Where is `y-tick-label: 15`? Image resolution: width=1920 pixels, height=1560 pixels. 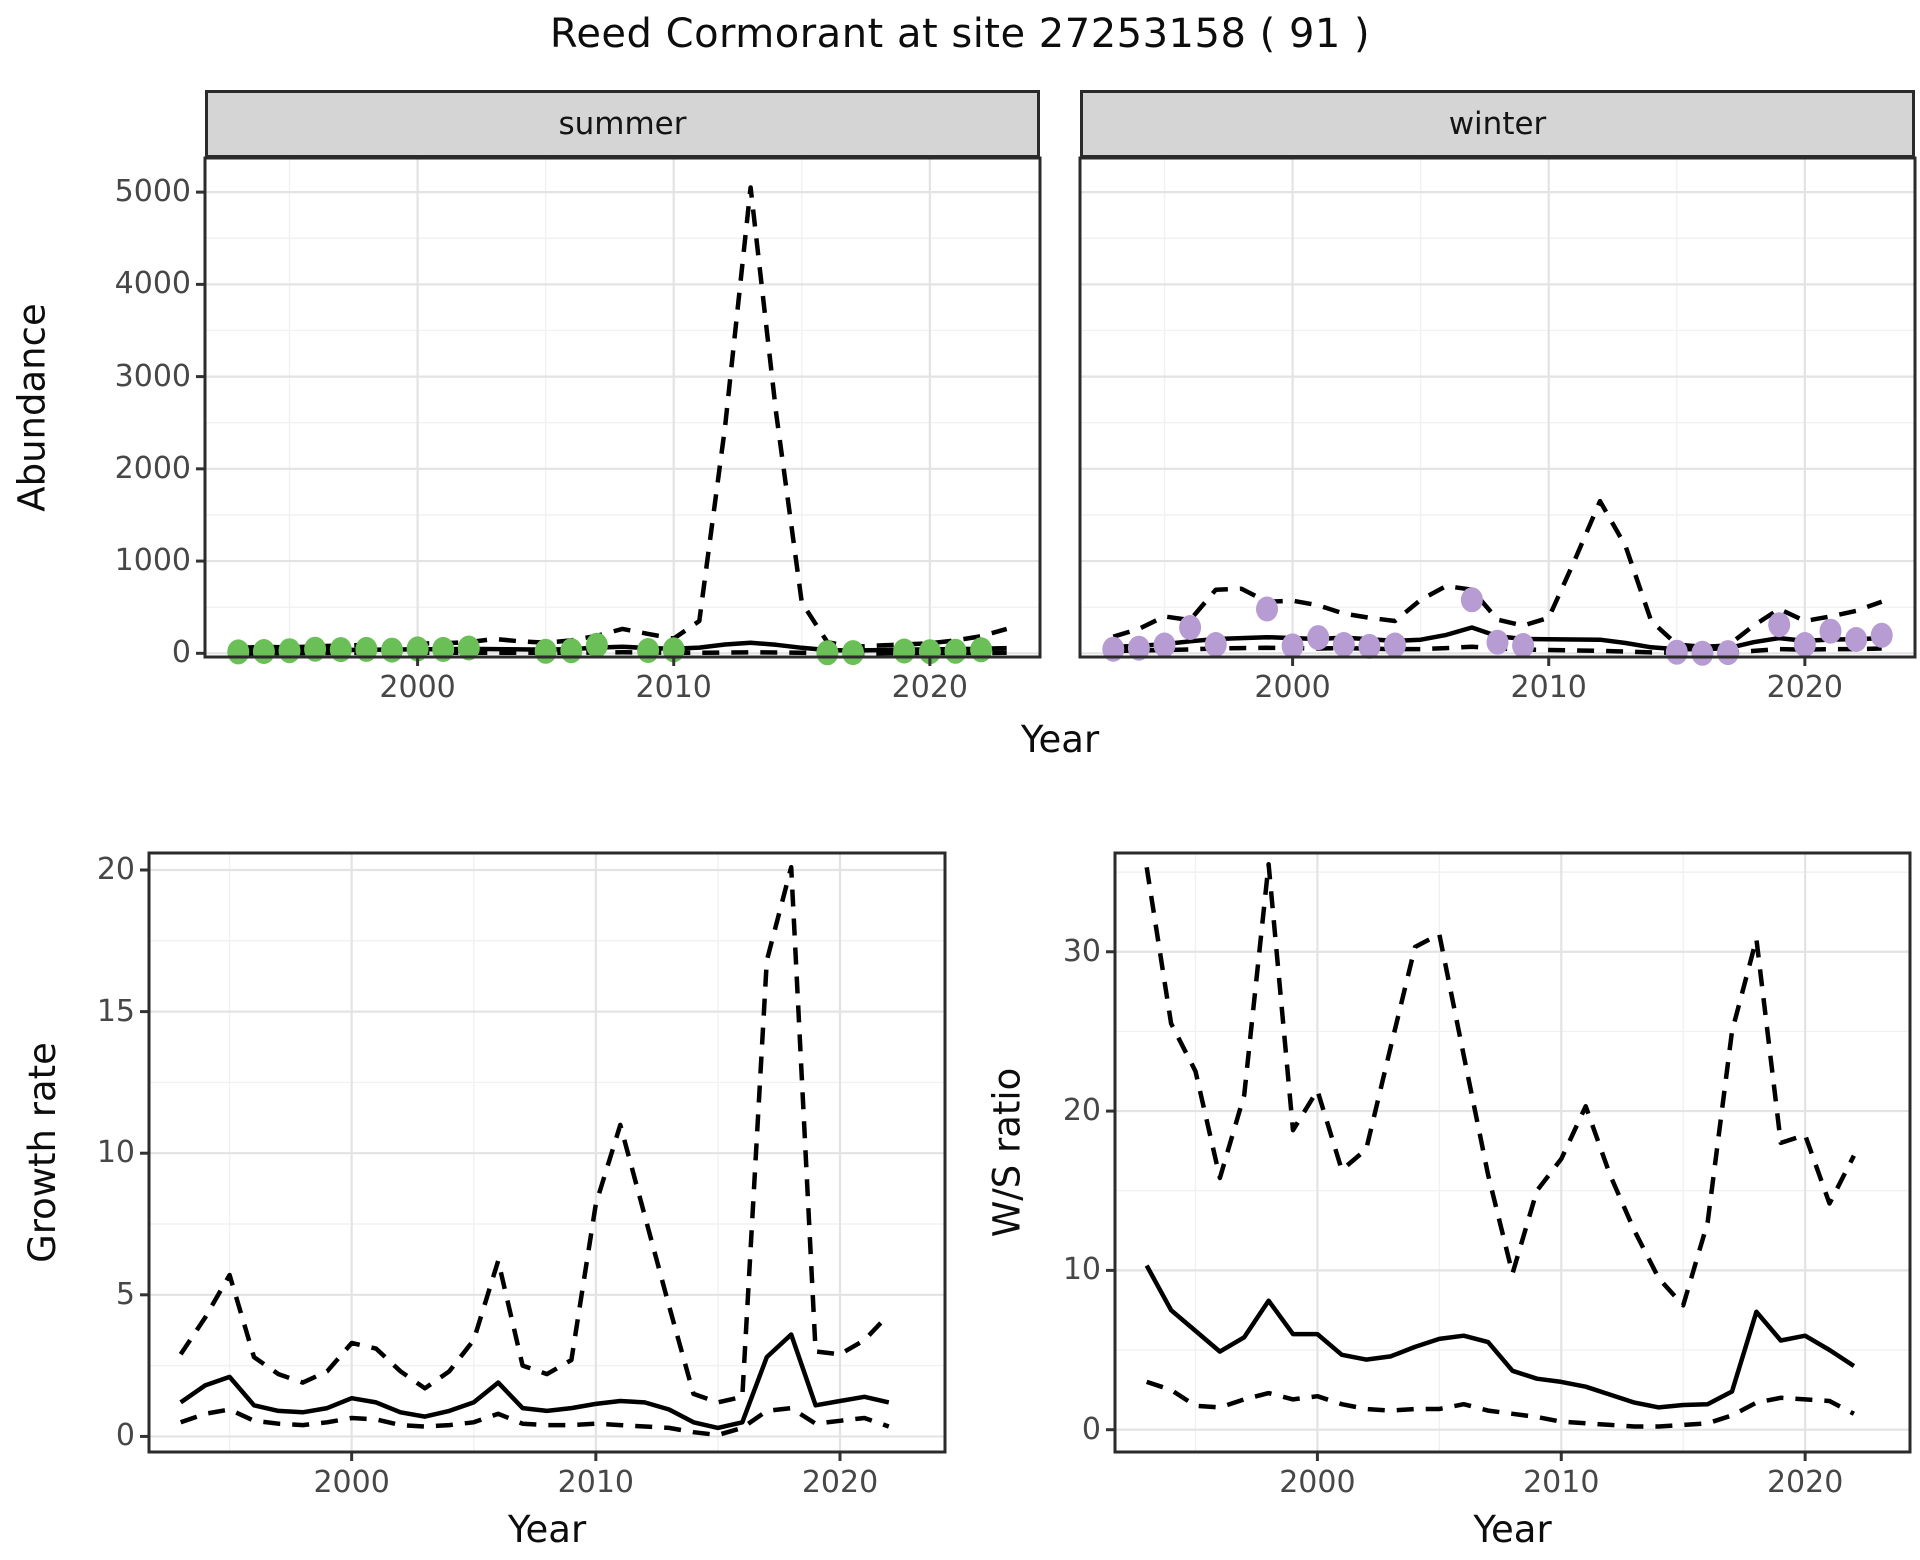 y-tick-label: 15 is located at coordinates (115, 1011).